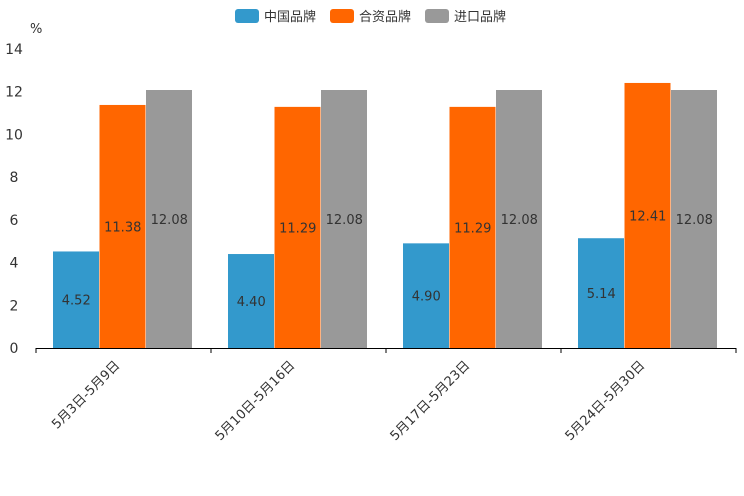  I want to click on legend-label-1: 合资品牌, so click(385, 17).